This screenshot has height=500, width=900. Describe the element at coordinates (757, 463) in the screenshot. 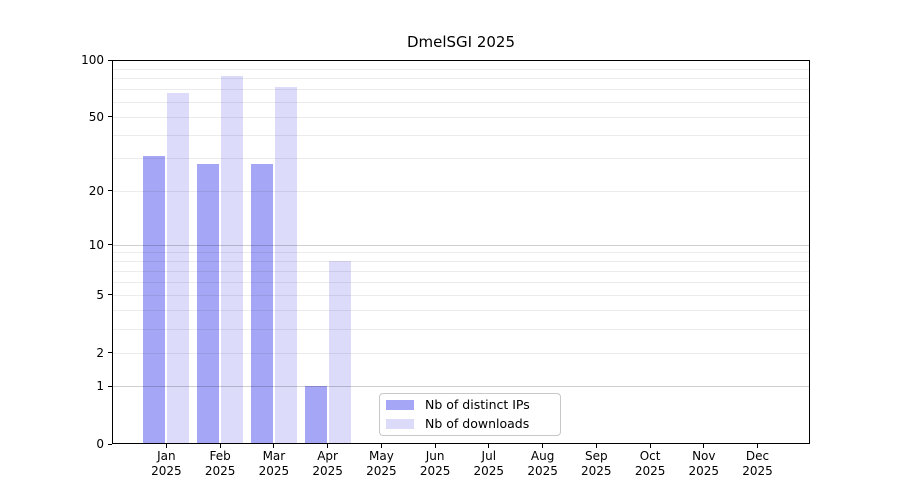

I see `x-tick-label-dec: Dec 2025` at that location.